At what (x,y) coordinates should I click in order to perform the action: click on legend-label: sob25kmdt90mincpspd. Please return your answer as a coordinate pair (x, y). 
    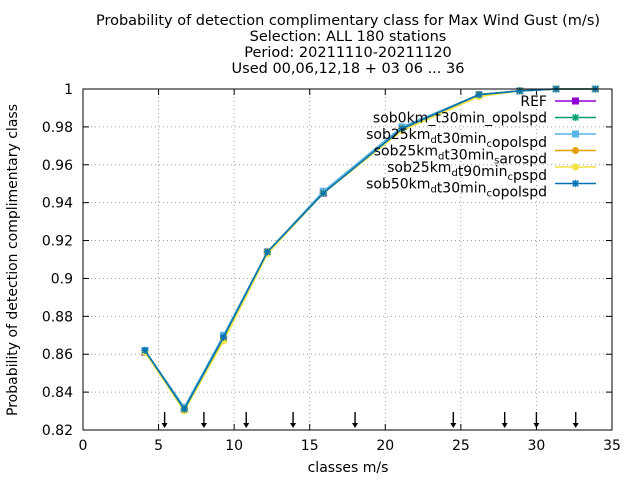
    Looking at the image, I should click on (467, 172).